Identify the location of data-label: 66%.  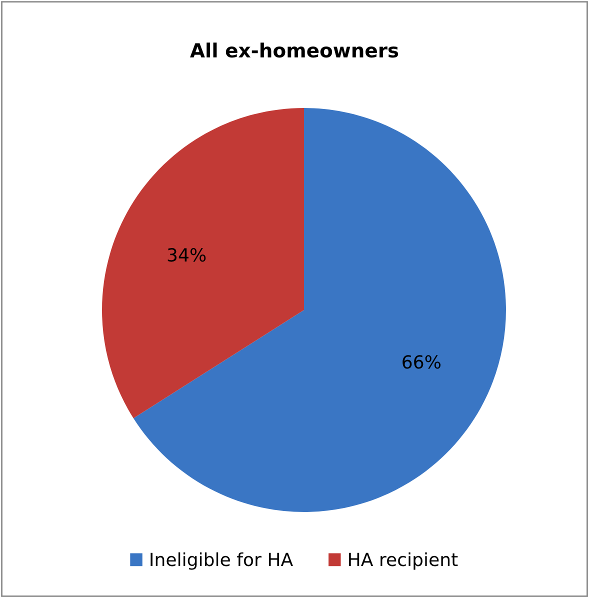
(421, 362).